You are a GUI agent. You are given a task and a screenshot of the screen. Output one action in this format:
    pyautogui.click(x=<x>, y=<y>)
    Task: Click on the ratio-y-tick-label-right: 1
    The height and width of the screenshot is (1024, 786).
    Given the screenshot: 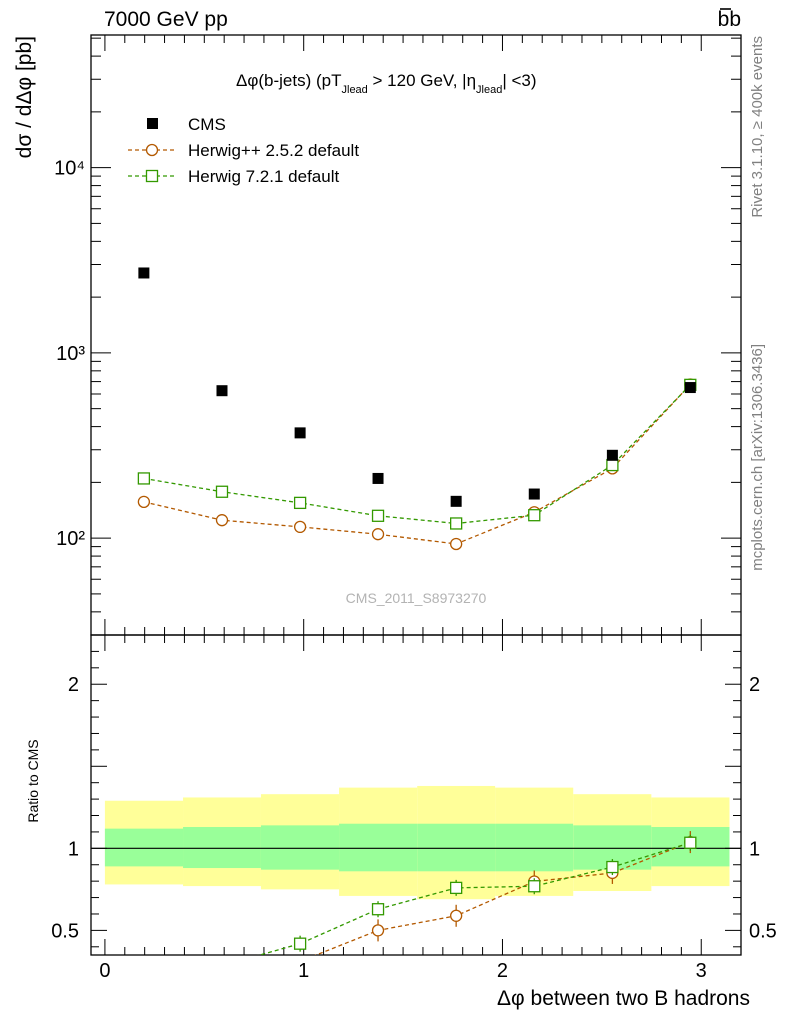 What is the action you would take?
    pyautogui.click(x=754, y=849)
    